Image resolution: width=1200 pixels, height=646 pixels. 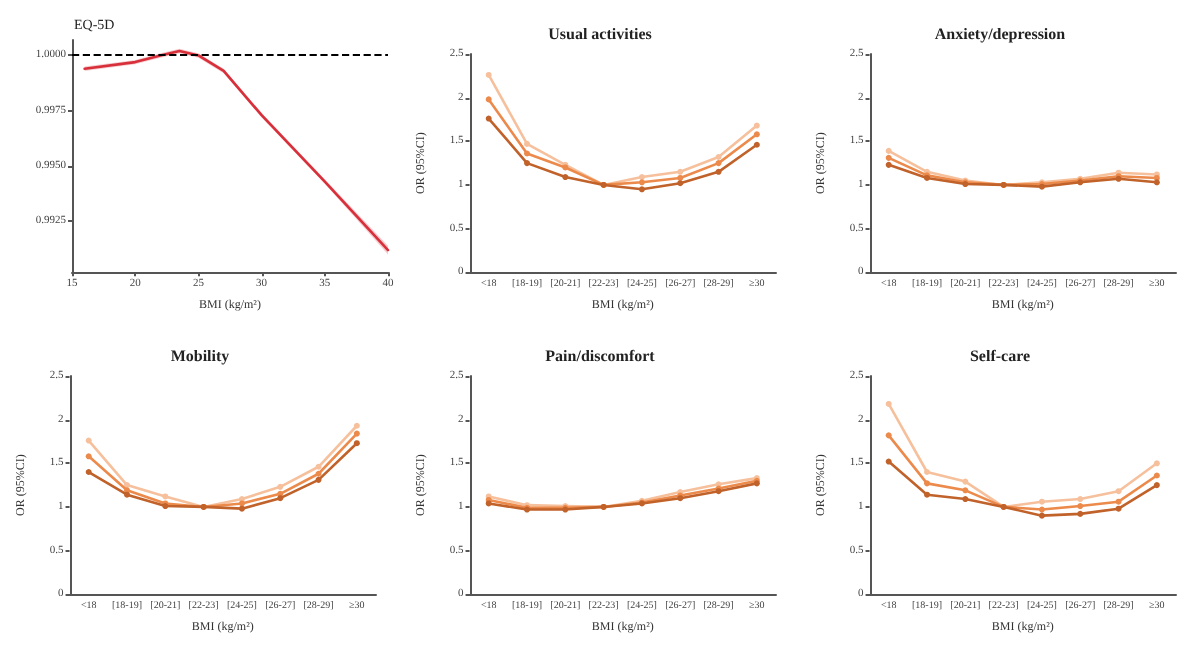 What do you see at coordinates (200, 356) in the screenshot?
I see `chart-title: Mobility` at bounding box center [200, 356].